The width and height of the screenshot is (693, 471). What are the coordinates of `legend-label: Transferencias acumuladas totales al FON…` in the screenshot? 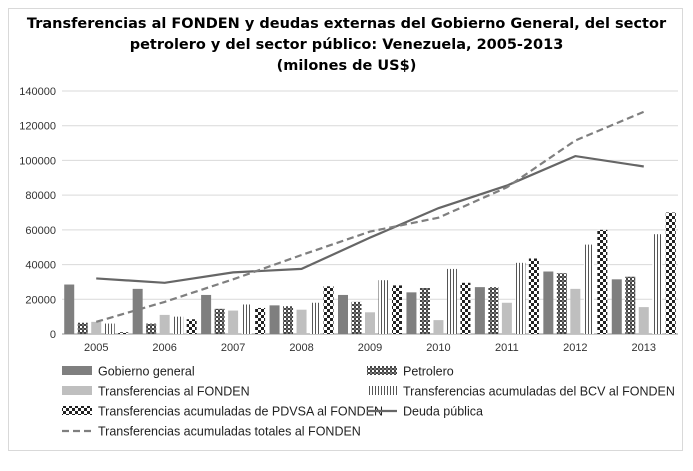 It's located at (229, 432).